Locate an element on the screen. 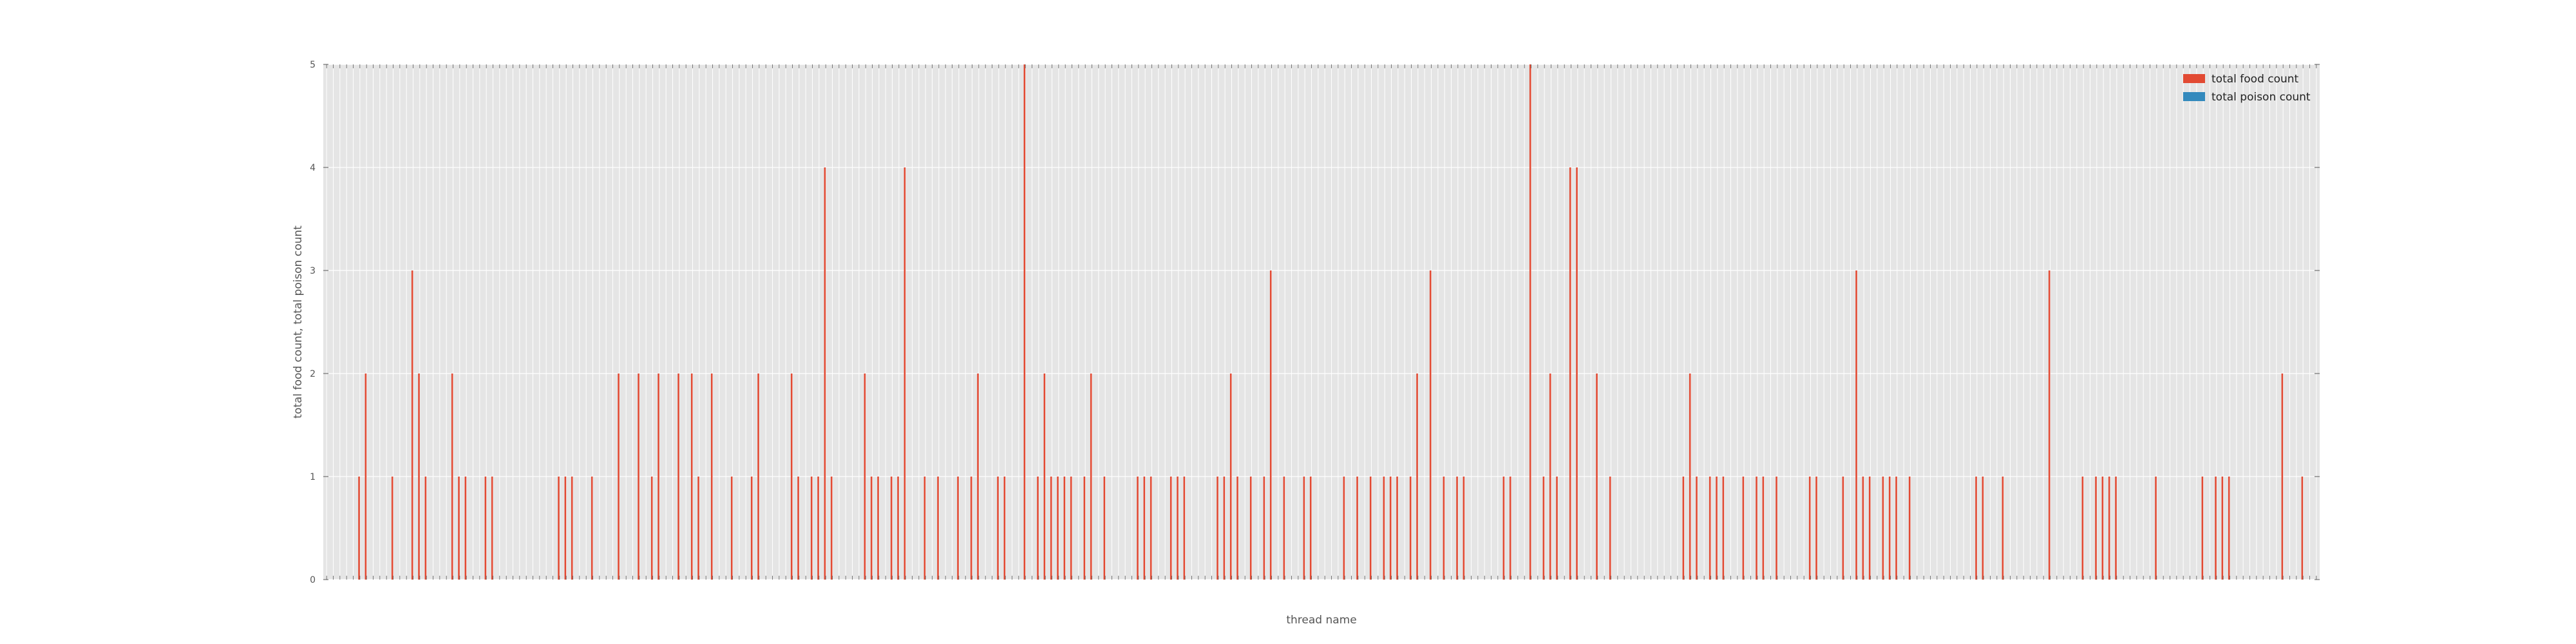 The image size is (2576, 644). y-tick-label: 1 is located at coordinates (313, 477).